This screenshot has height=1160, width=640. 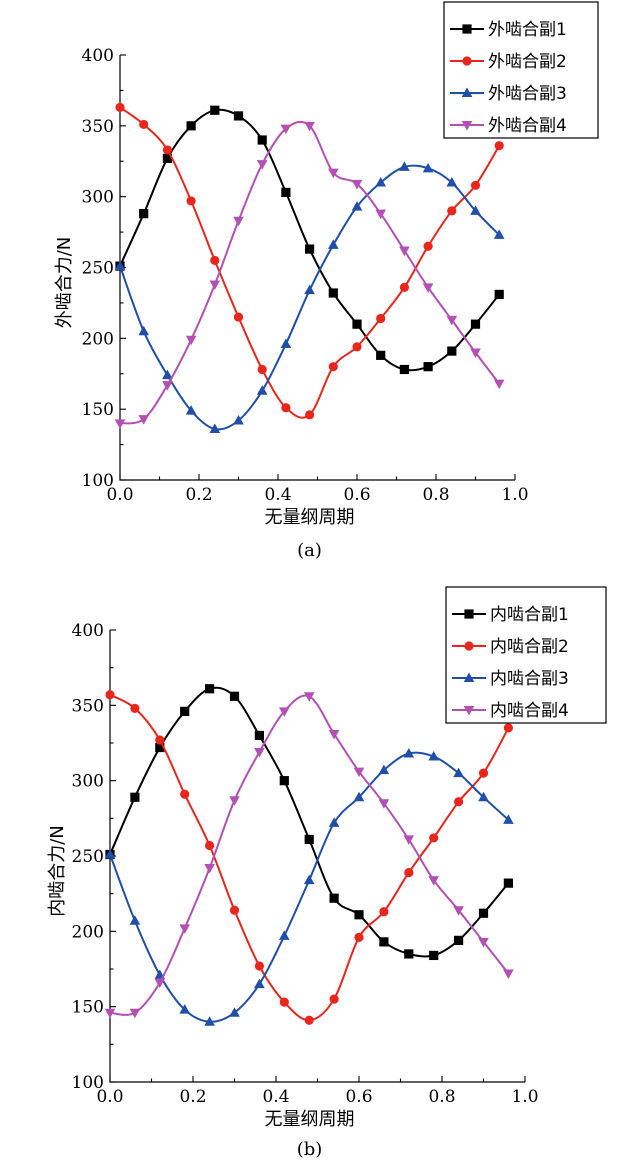 What do you see at coordinates (57, 871) in the screenshot?
I see `chart-b-ylabel: 内啮合力/N` at bounding box center [57, 871].